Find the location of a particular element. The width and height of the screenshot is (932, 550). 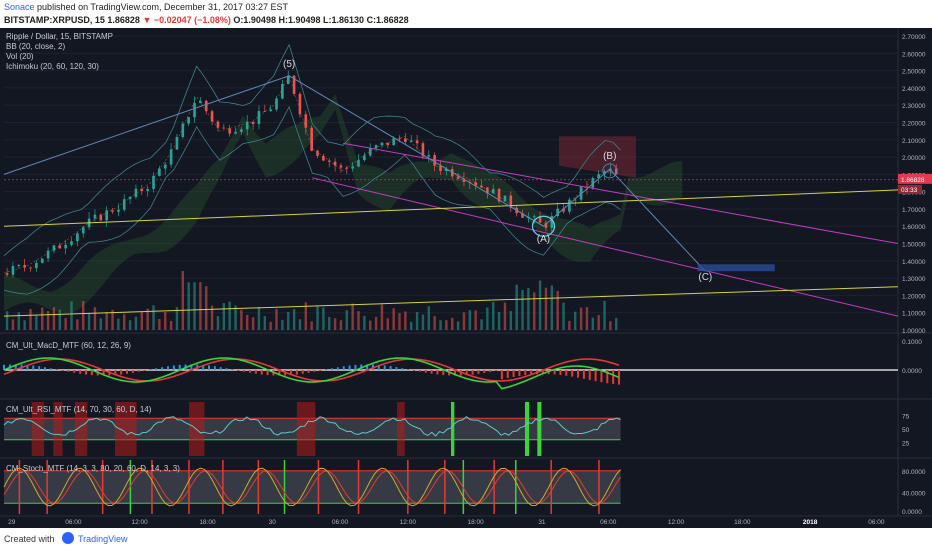

time-tick-8: 31 is located at coordinates (542, 522).